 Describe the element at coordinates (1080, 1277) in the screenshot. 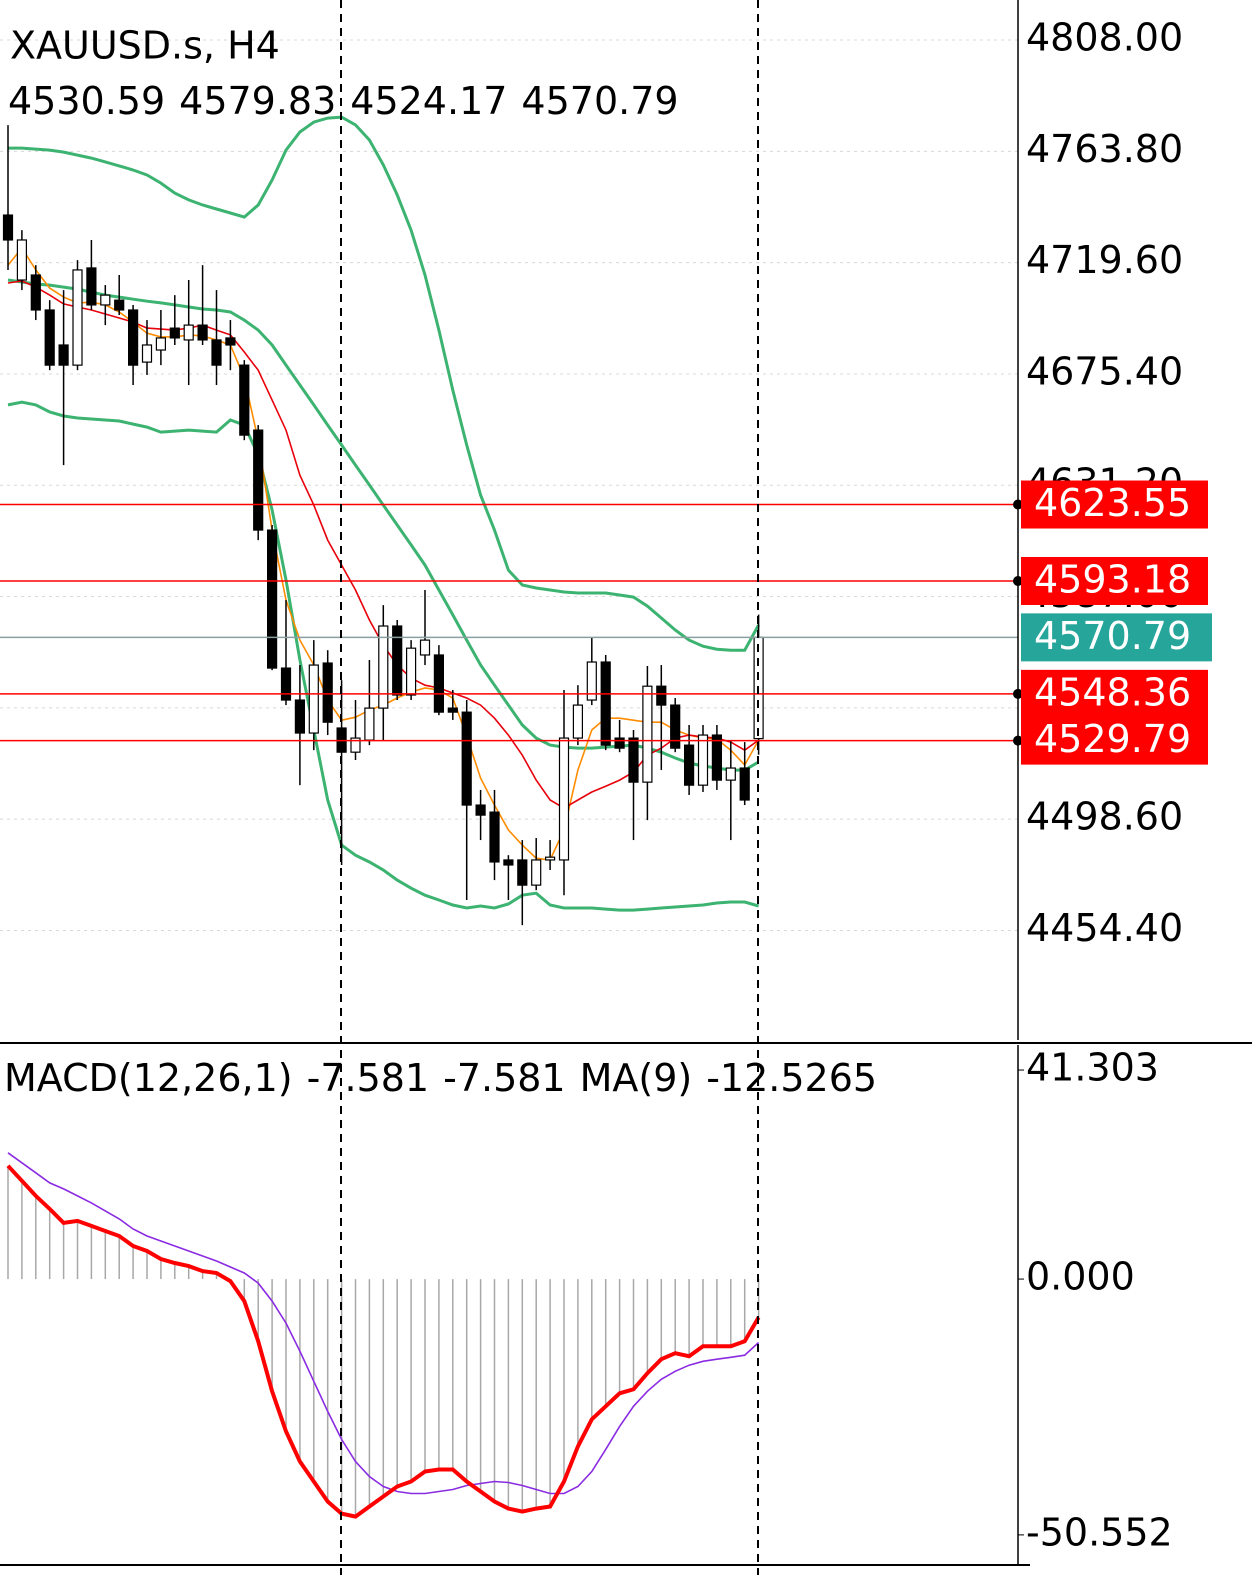

I see `y-tick-label: 0.000` at that location.